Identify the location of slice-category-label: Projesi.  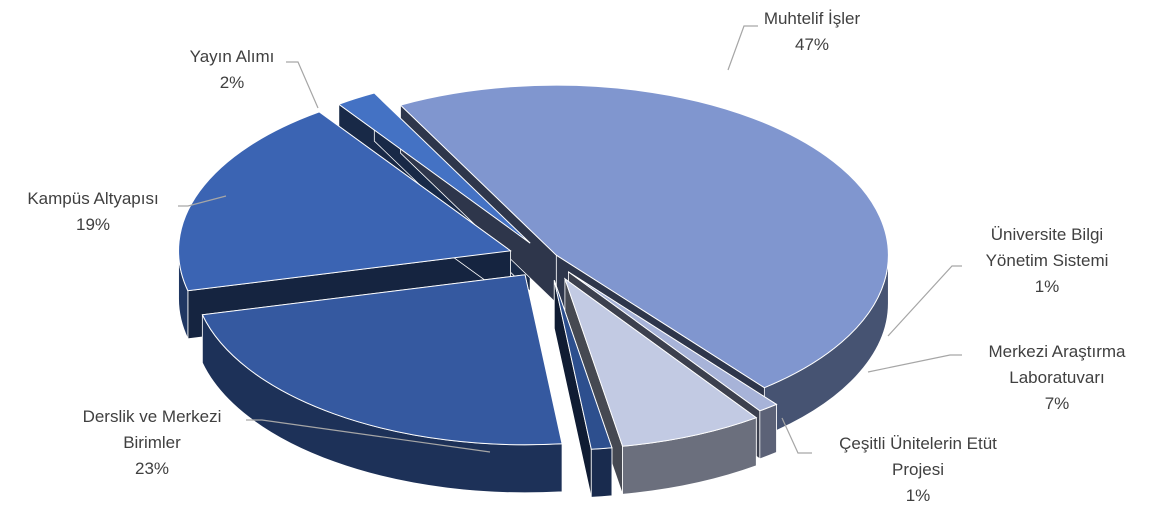
(918, 469).